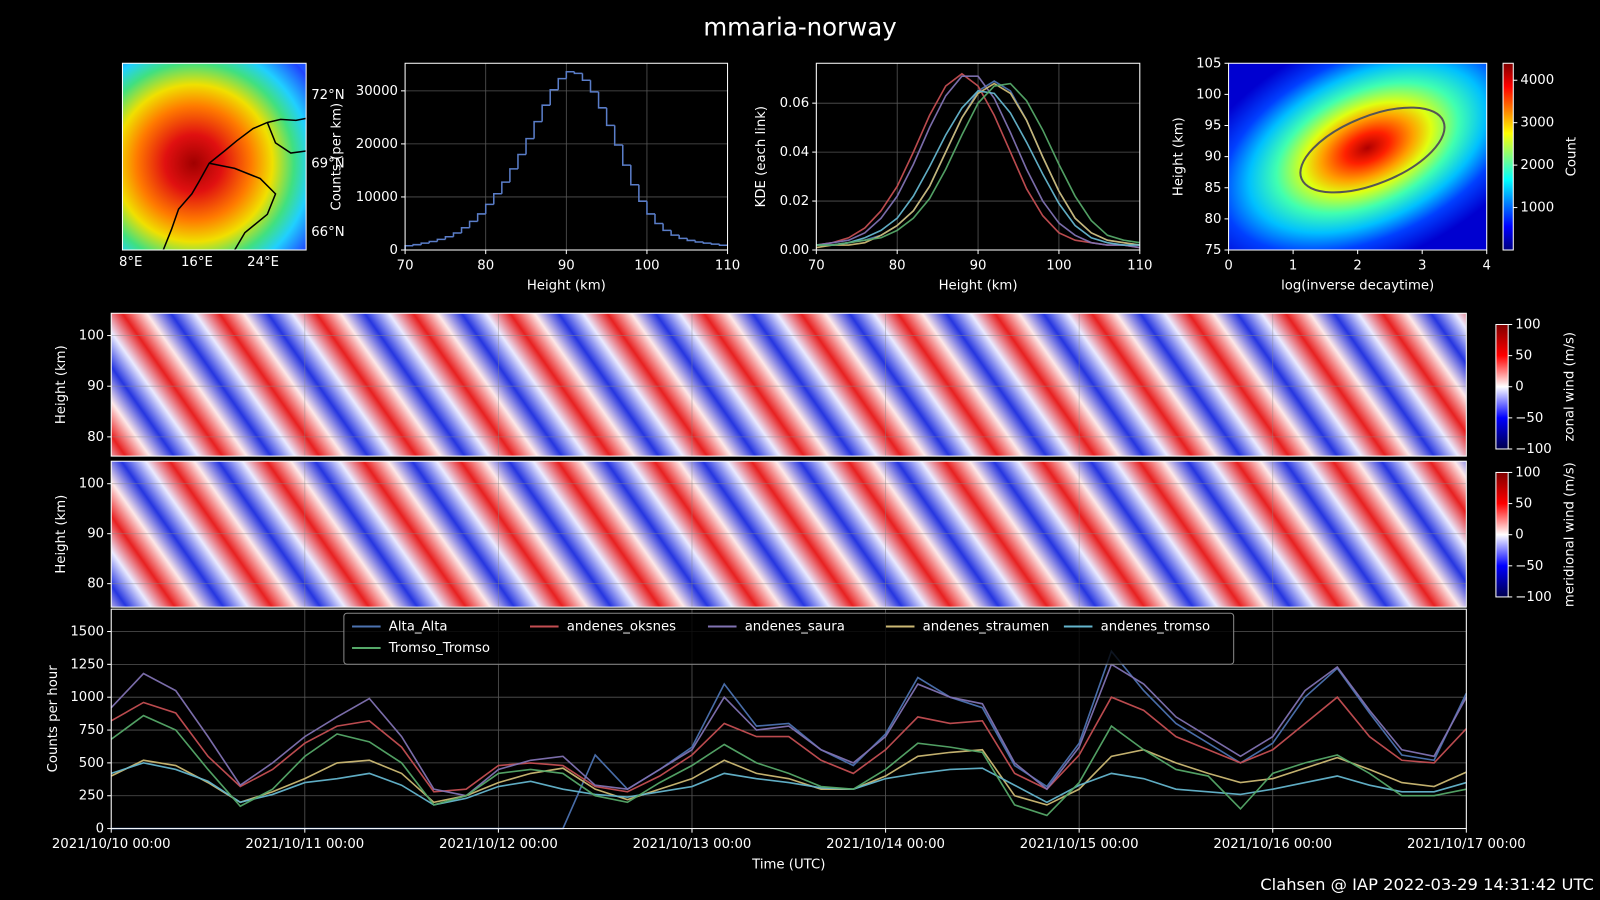 The height and width of the screenshot is (900, 1600). I want to click on y-tick-label: 10000, so click(377, 197).